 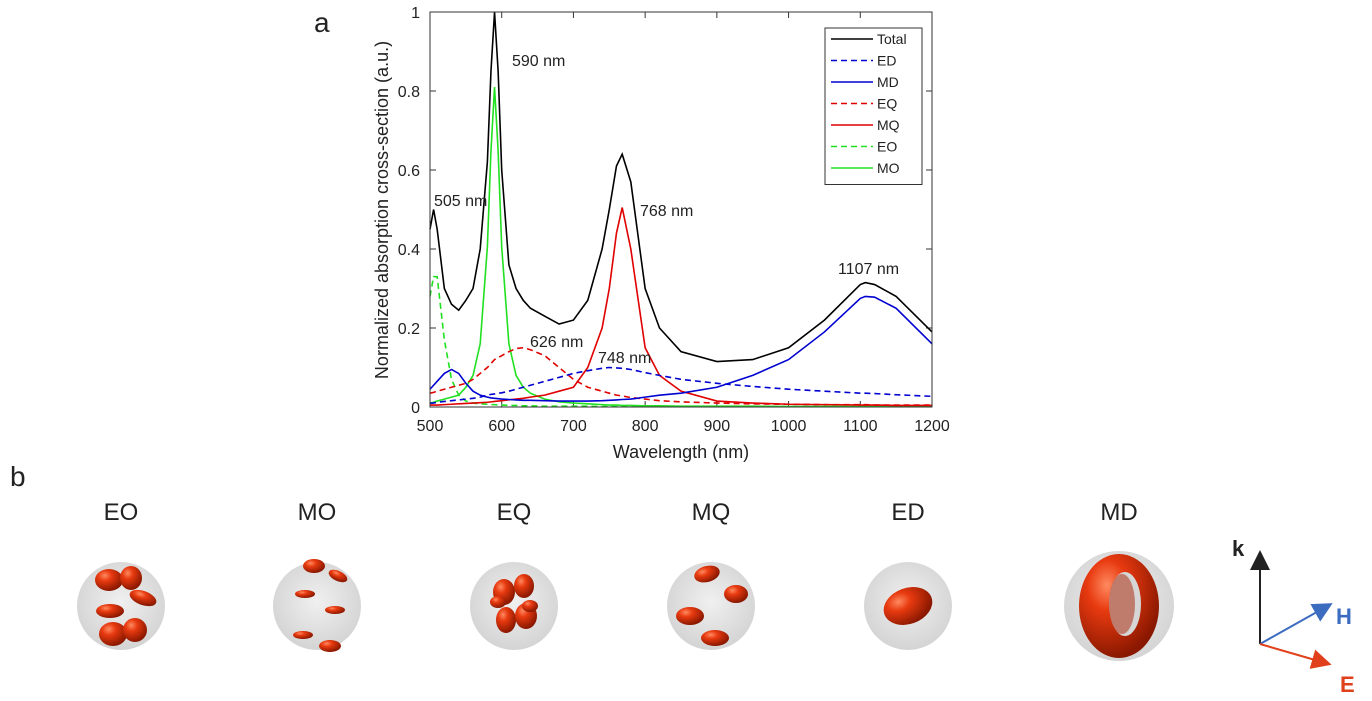 What do you see at coordinates (514, 512) in the screenshot?
I see `mode-label: EQ` at bounding box center [514, 512].